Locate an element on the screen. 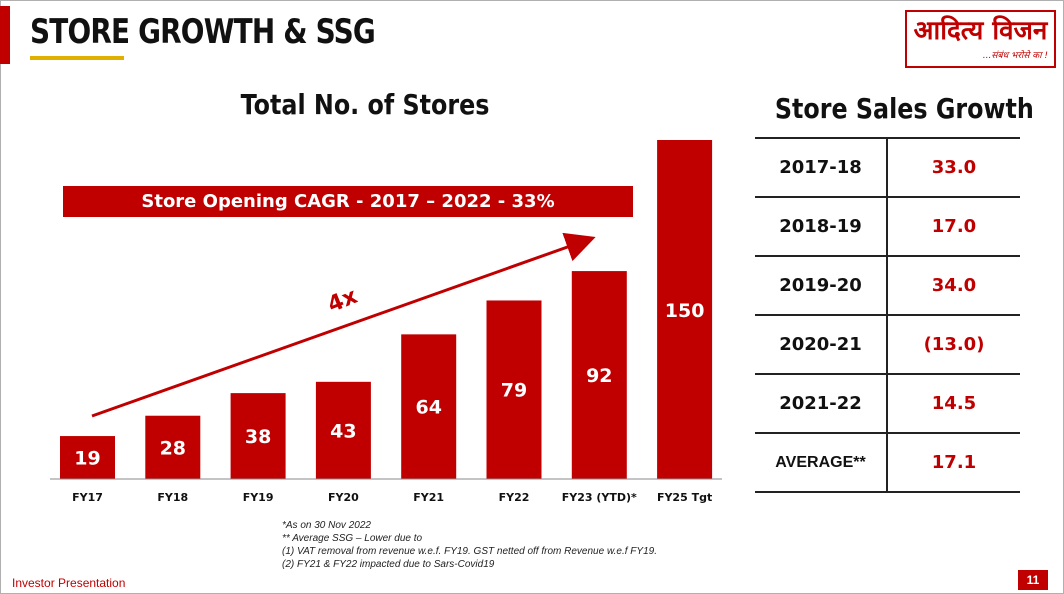 The width and height of the screenshot is (1064, 594). ssg-value: (13.0) is located at coordinates (953, 344).